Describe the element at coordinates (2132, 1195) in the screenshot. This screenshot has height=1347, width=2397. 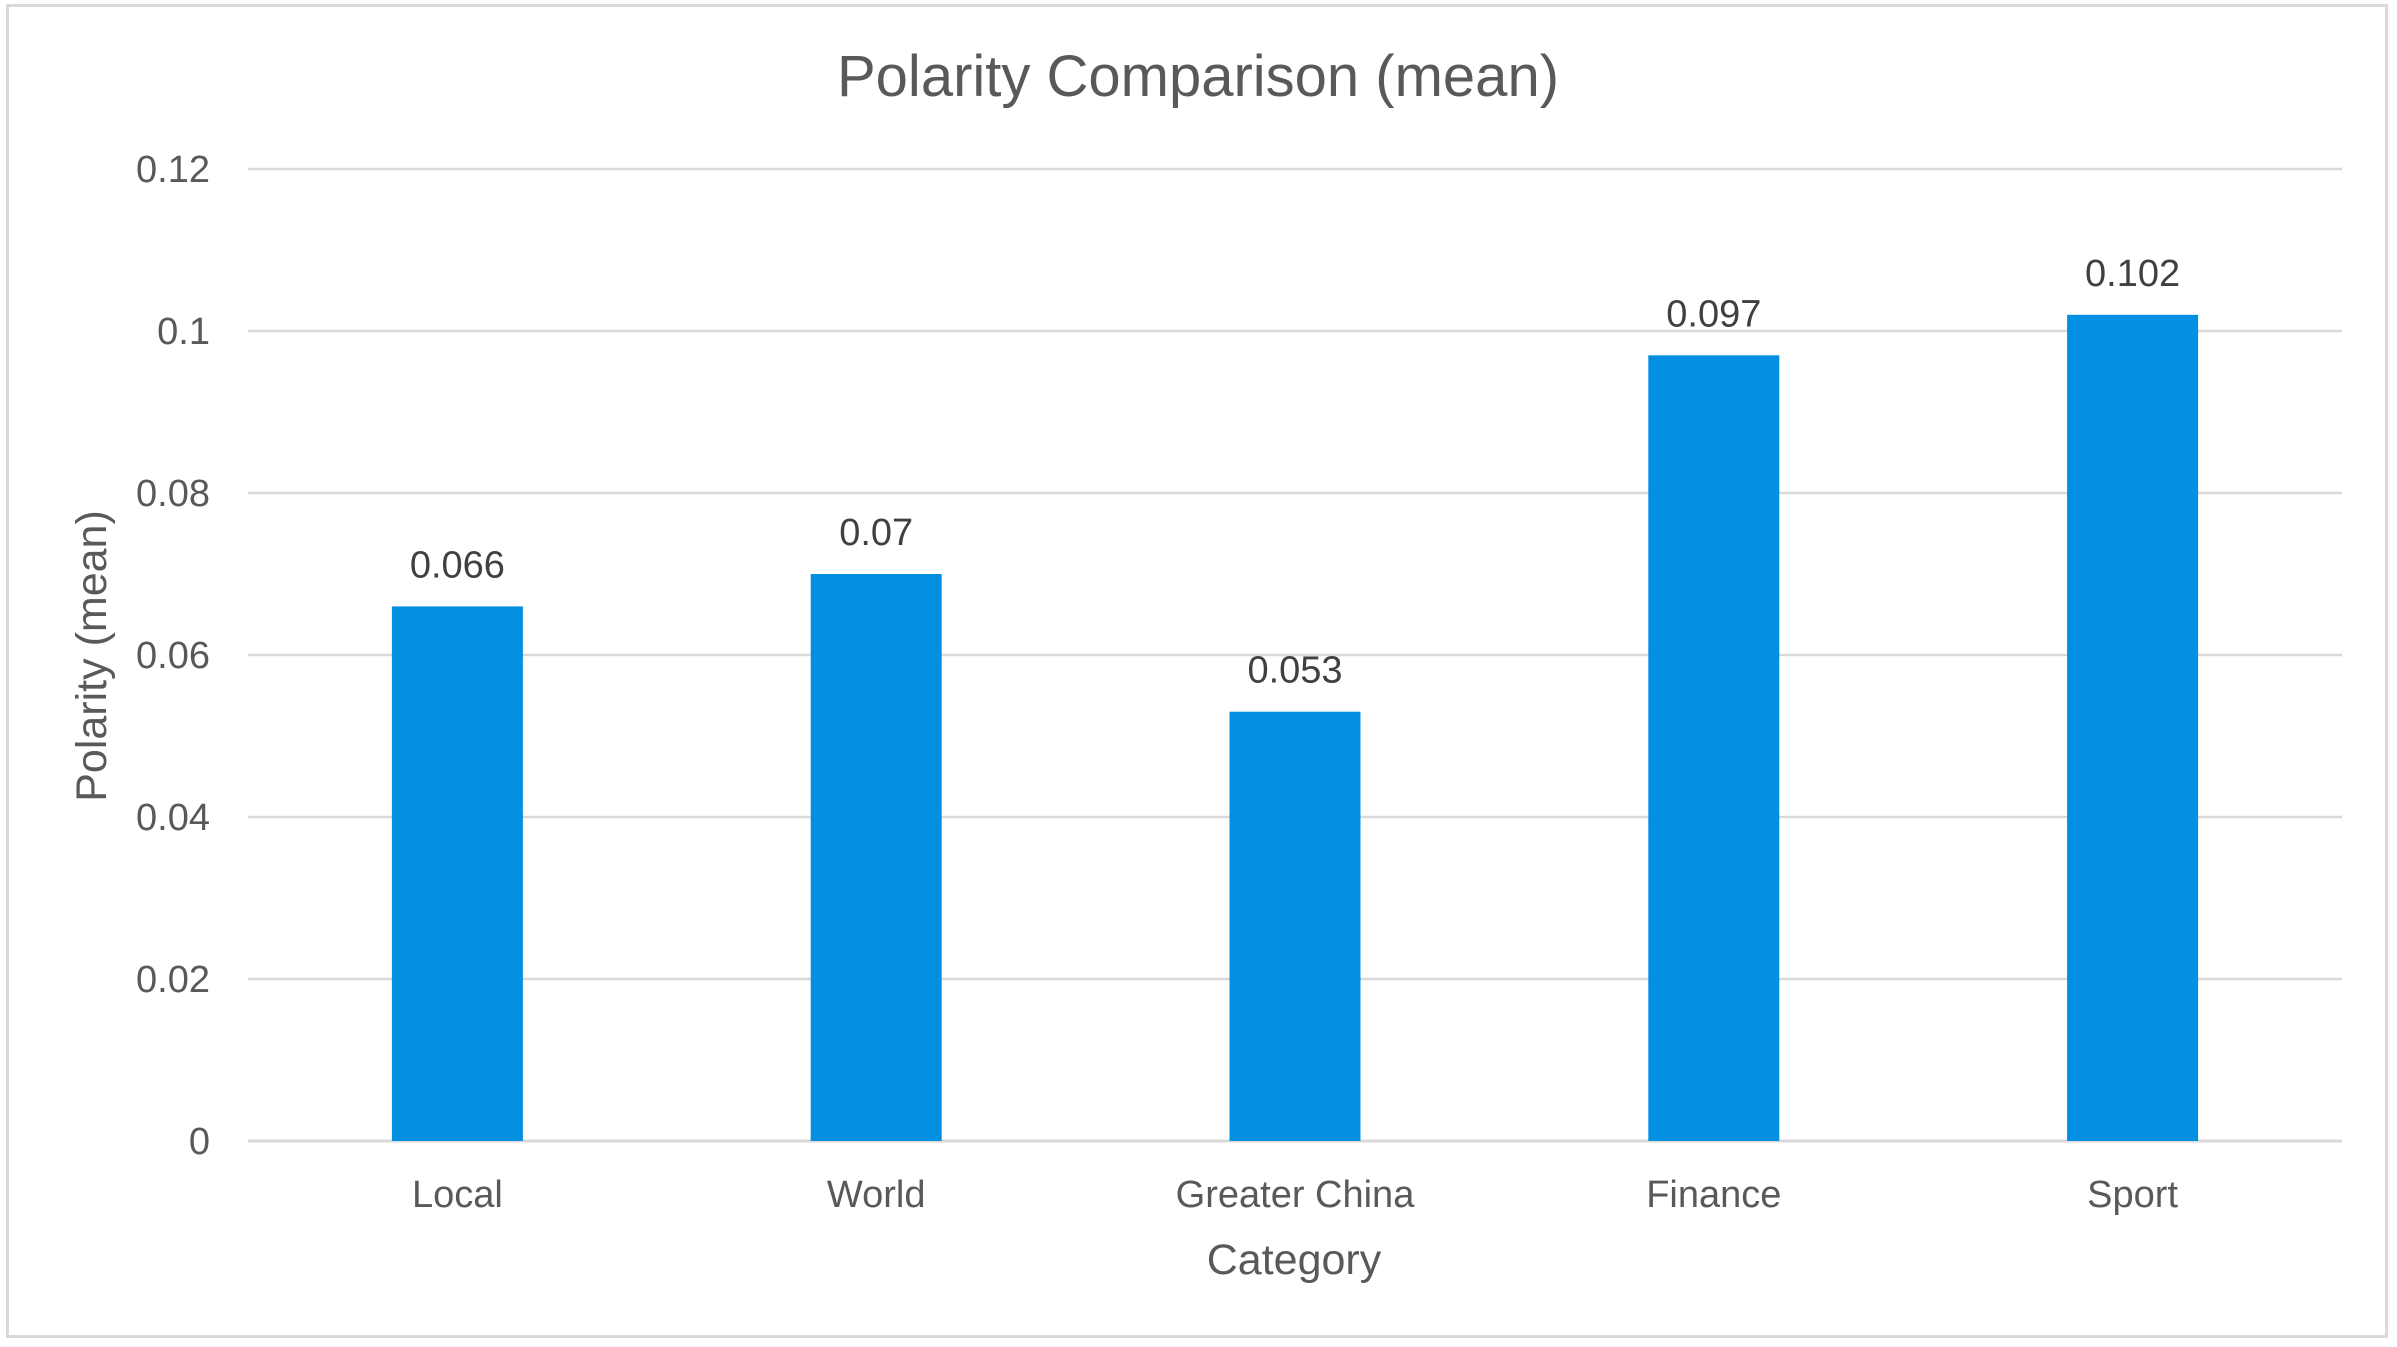
I see `x-tick-label: Sport` at that location.